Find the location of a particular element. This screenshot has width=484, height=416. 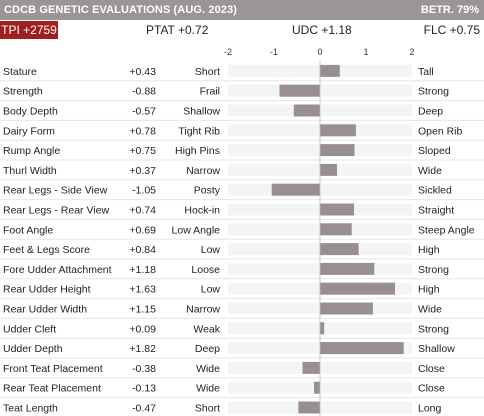

trait-name: Front Teat Placement is located at coordinates (53, 369).